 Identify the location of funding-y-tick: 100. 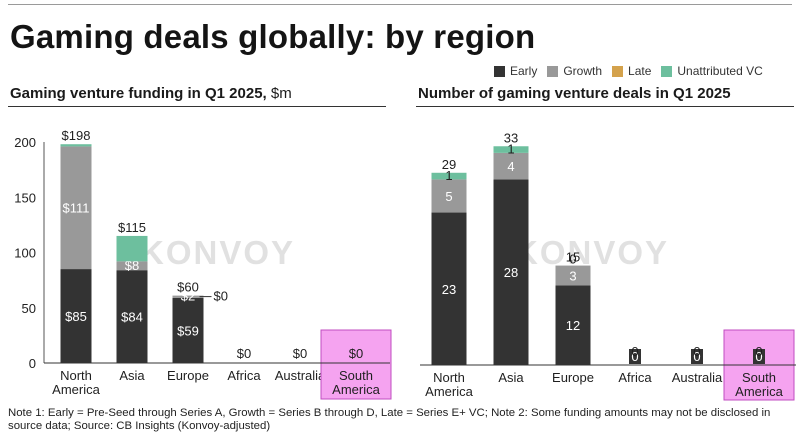
(25, 253).